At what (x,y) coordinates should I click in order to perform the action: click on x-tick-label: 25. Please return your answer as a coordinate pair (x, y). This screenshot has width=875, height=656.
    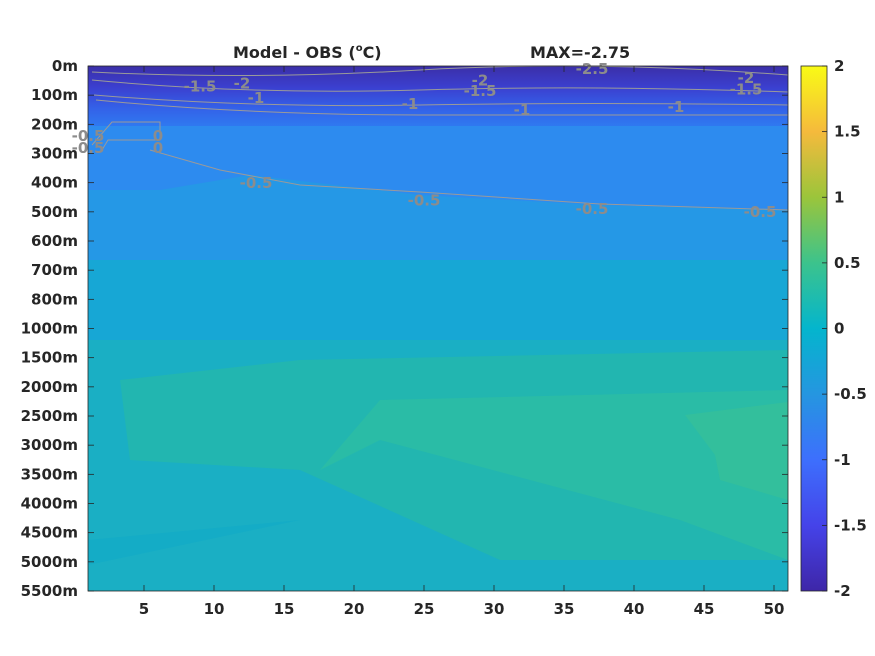
    Looking at the image, I should click on (424, 609).